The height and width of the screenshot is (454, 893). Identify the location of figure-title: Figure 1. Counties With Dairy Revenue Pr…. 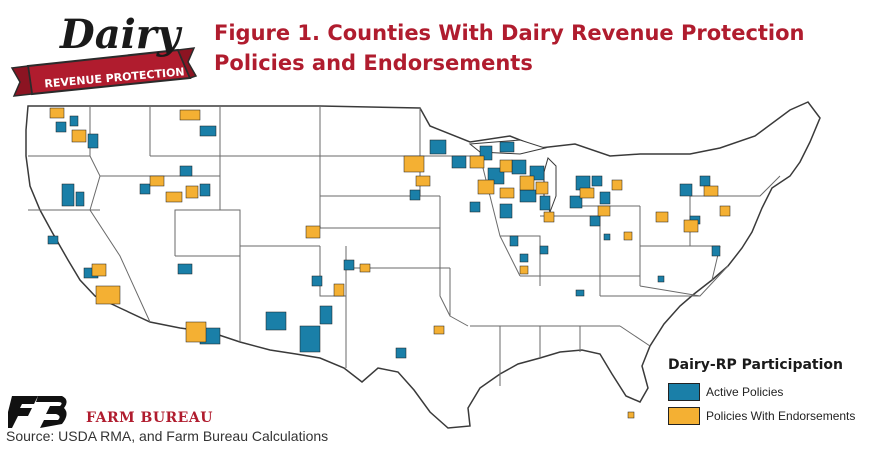
(509, 48).